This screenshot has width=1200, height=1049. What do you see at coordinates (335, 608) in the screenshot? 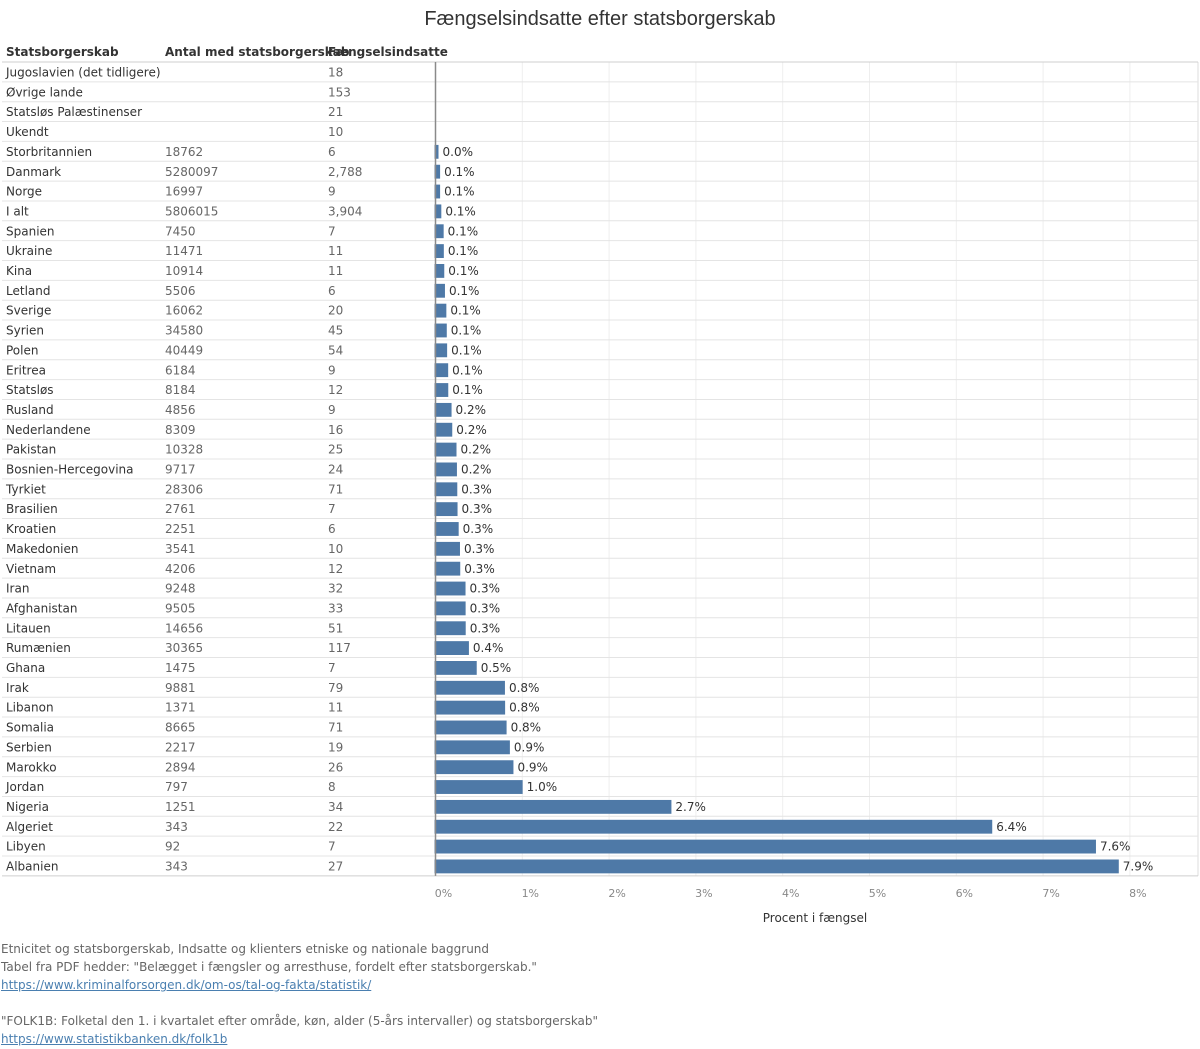
I see `row-prisoners-value: 33` at bounding box center [335, 608].